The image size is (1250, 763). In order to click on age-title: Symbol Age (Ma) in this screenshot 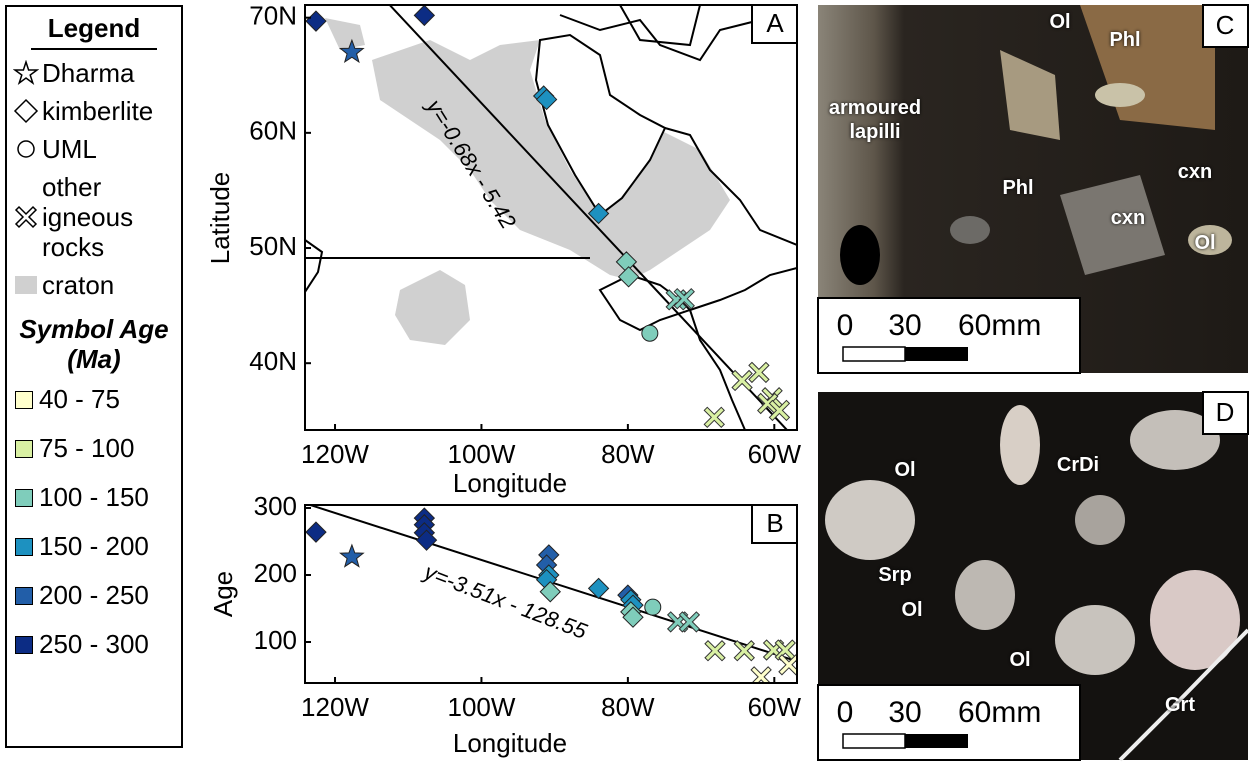, I will do `click(94, 344)`.